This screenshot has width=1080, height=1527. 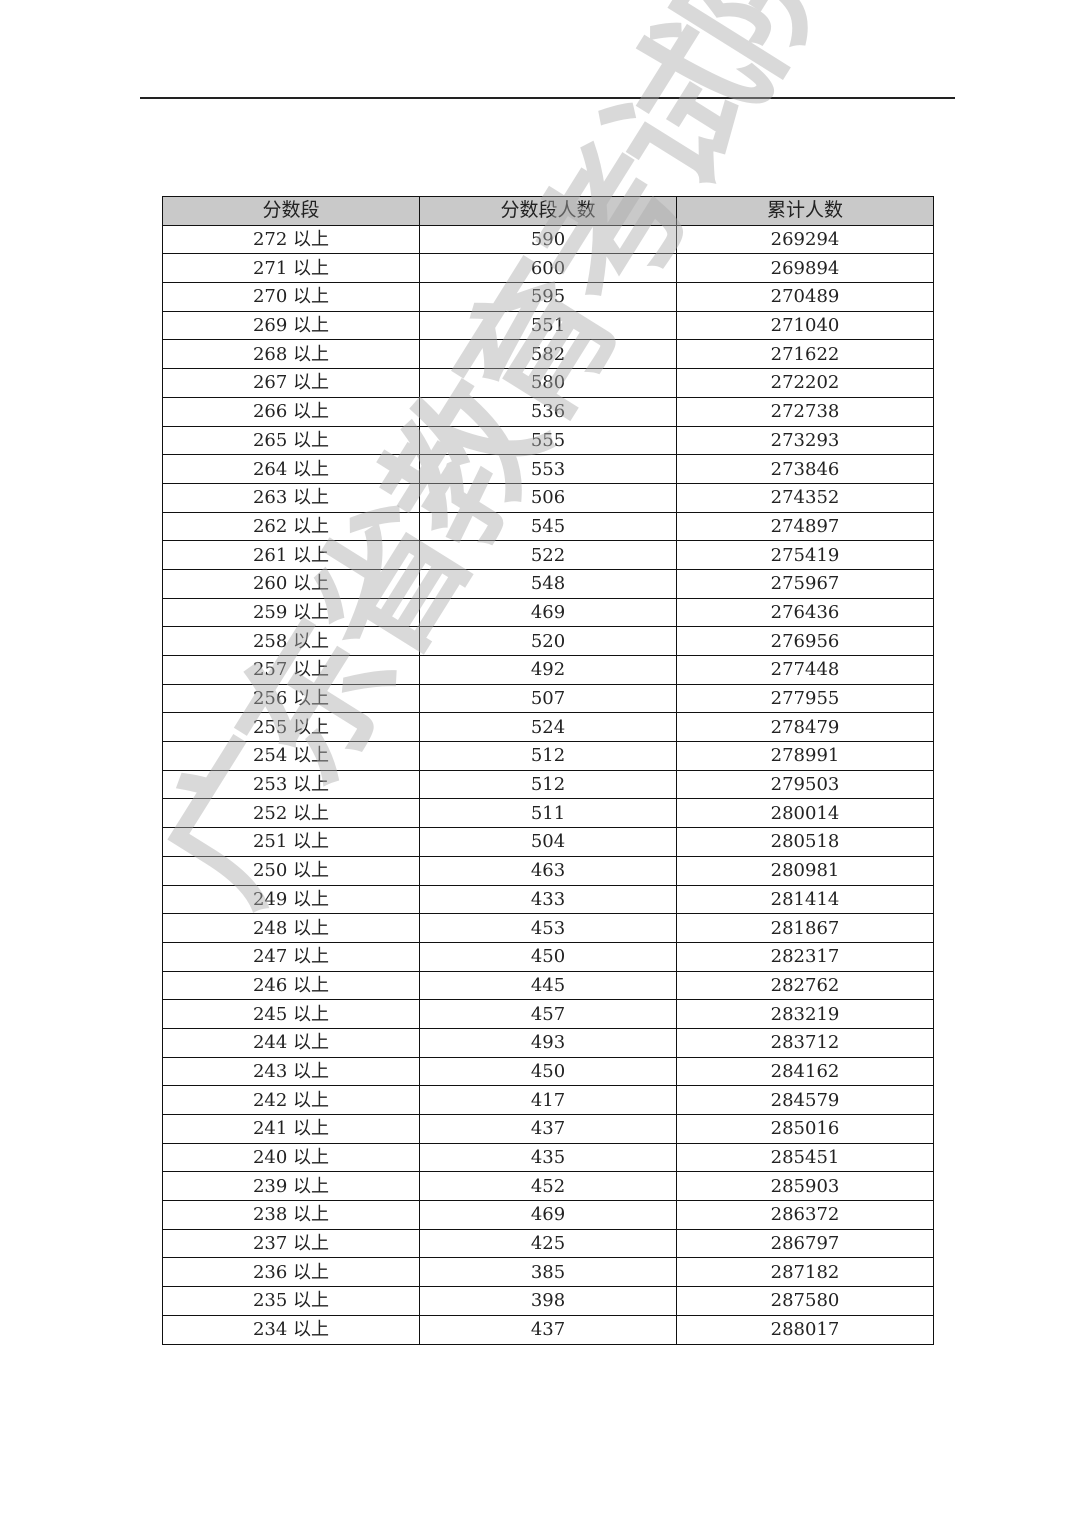 I want to click on score-range-cell: 268 以上, so click(x=291, y=354).